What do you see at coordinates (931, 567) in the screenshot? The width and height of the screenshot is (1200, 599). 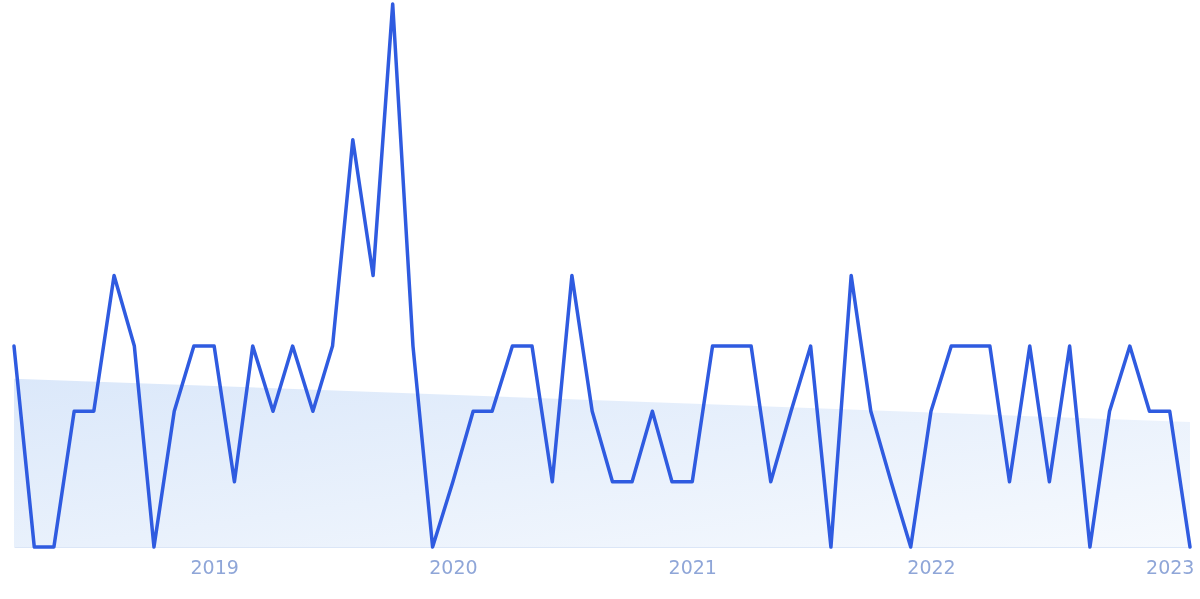 I see `x-tick-label: 2022` at bounding box center [931, 567].